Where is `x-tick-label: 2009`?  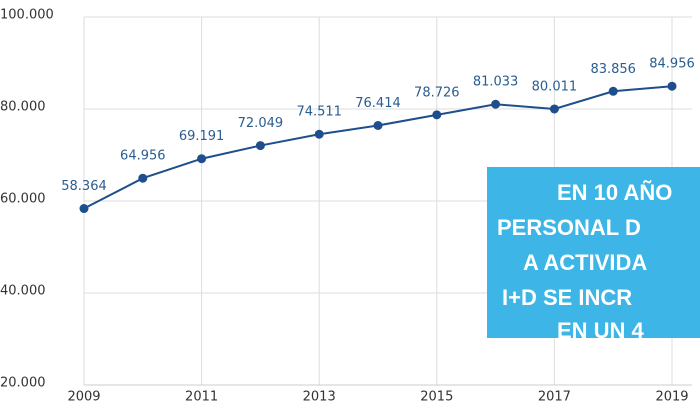 x-tick-label: 2009 is located at coordinates (83, 397).